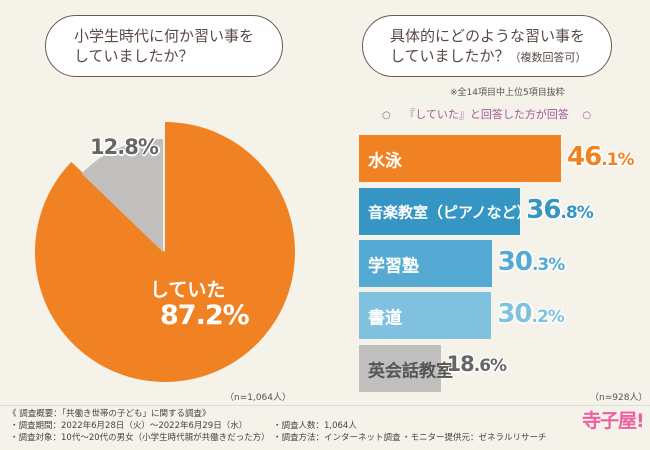 The width and height of the screenshot is (650, 450). What do you see at coordinates (560, 210) in the screenshot?
I see `bar-value: 36.8%` at bounding box center [560, 210].